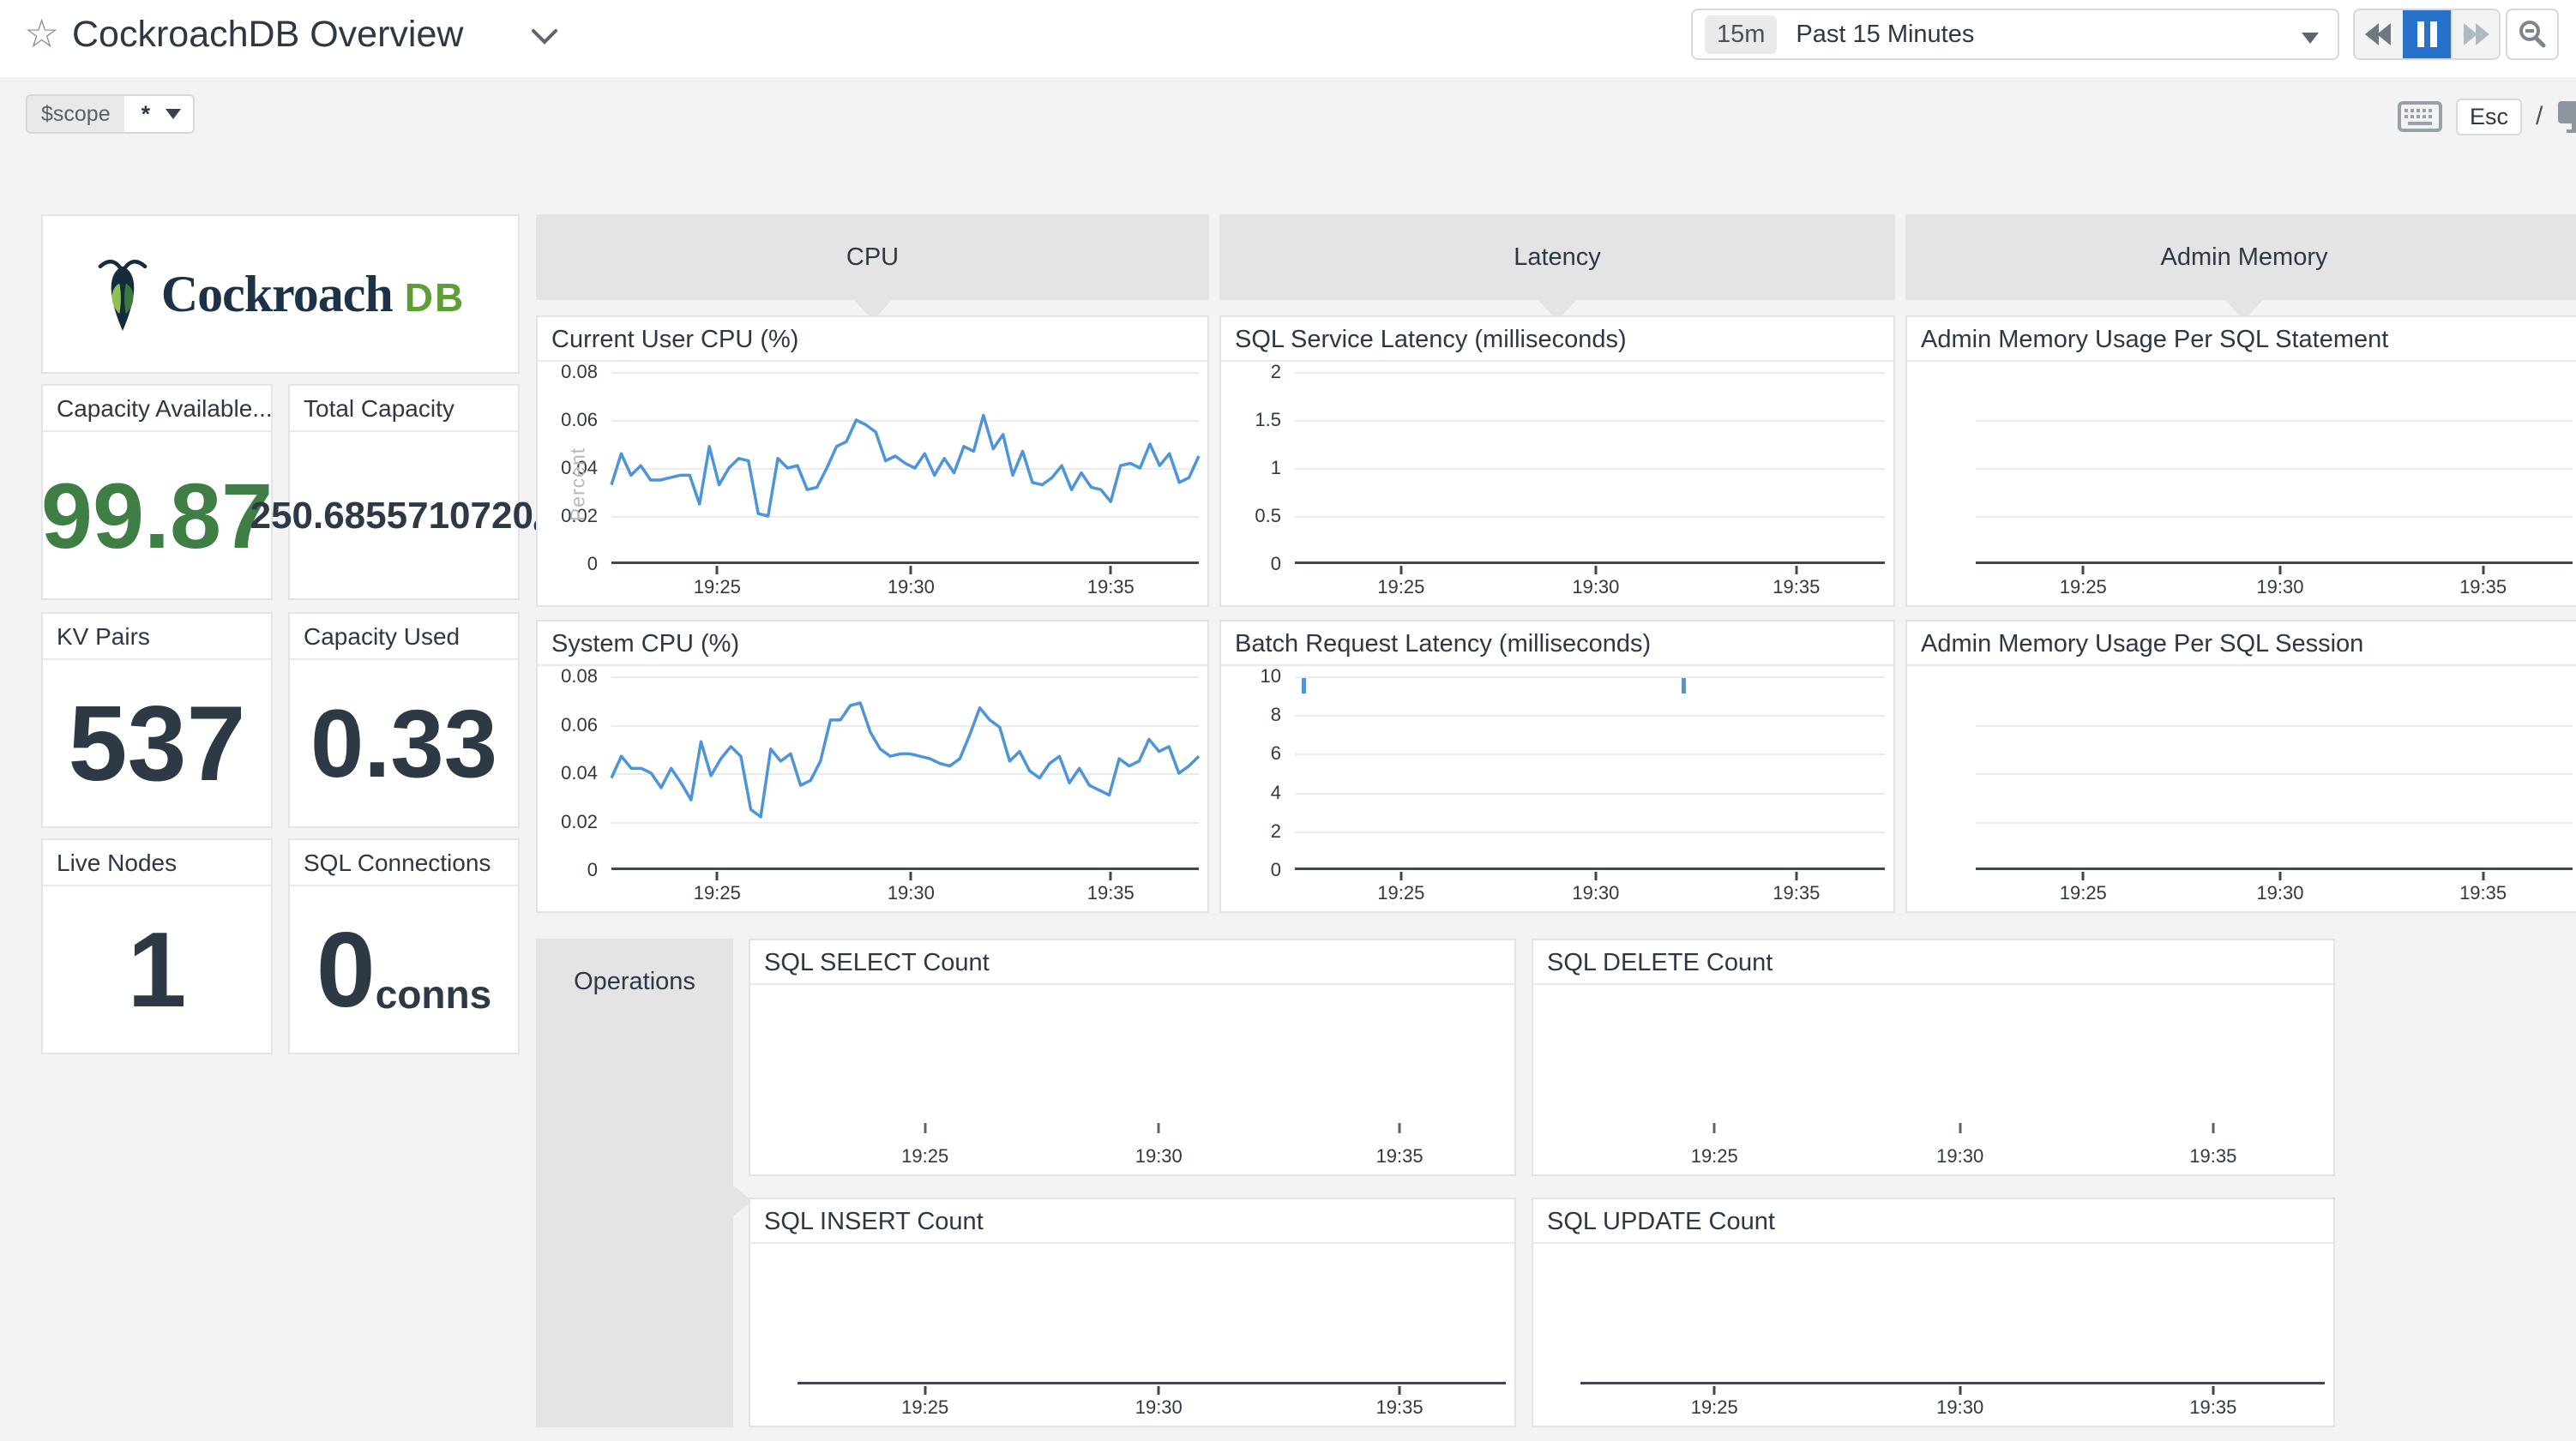 This screenshot has height=1441, width=2576. I want to click on playback-controls, so click(2427, 34).